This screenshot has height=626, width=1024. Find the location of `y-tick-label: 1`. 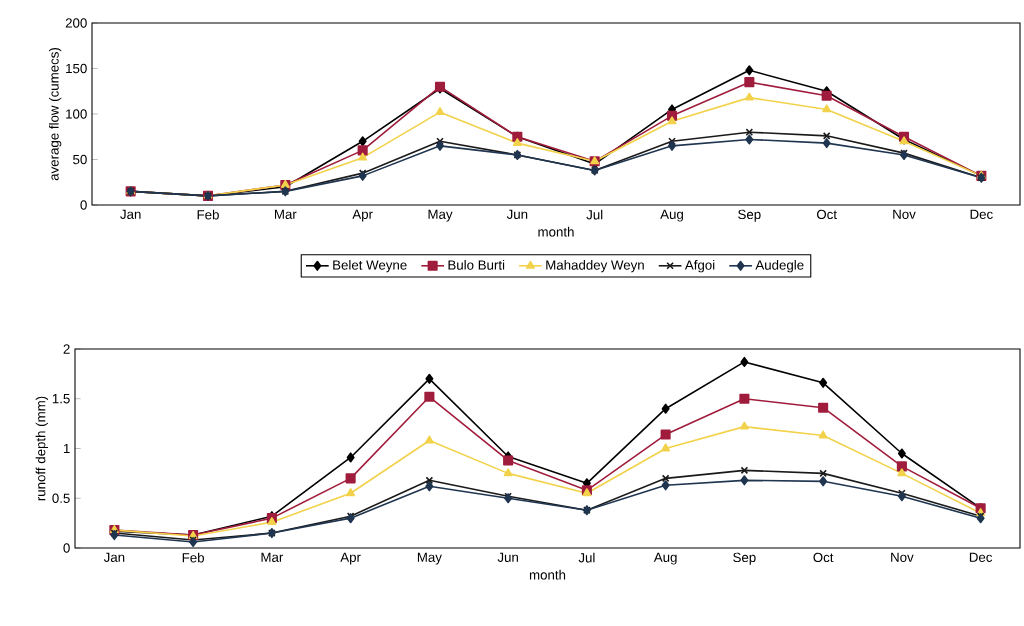

y-tick-label: 1 is located at coordinates (66, 448).